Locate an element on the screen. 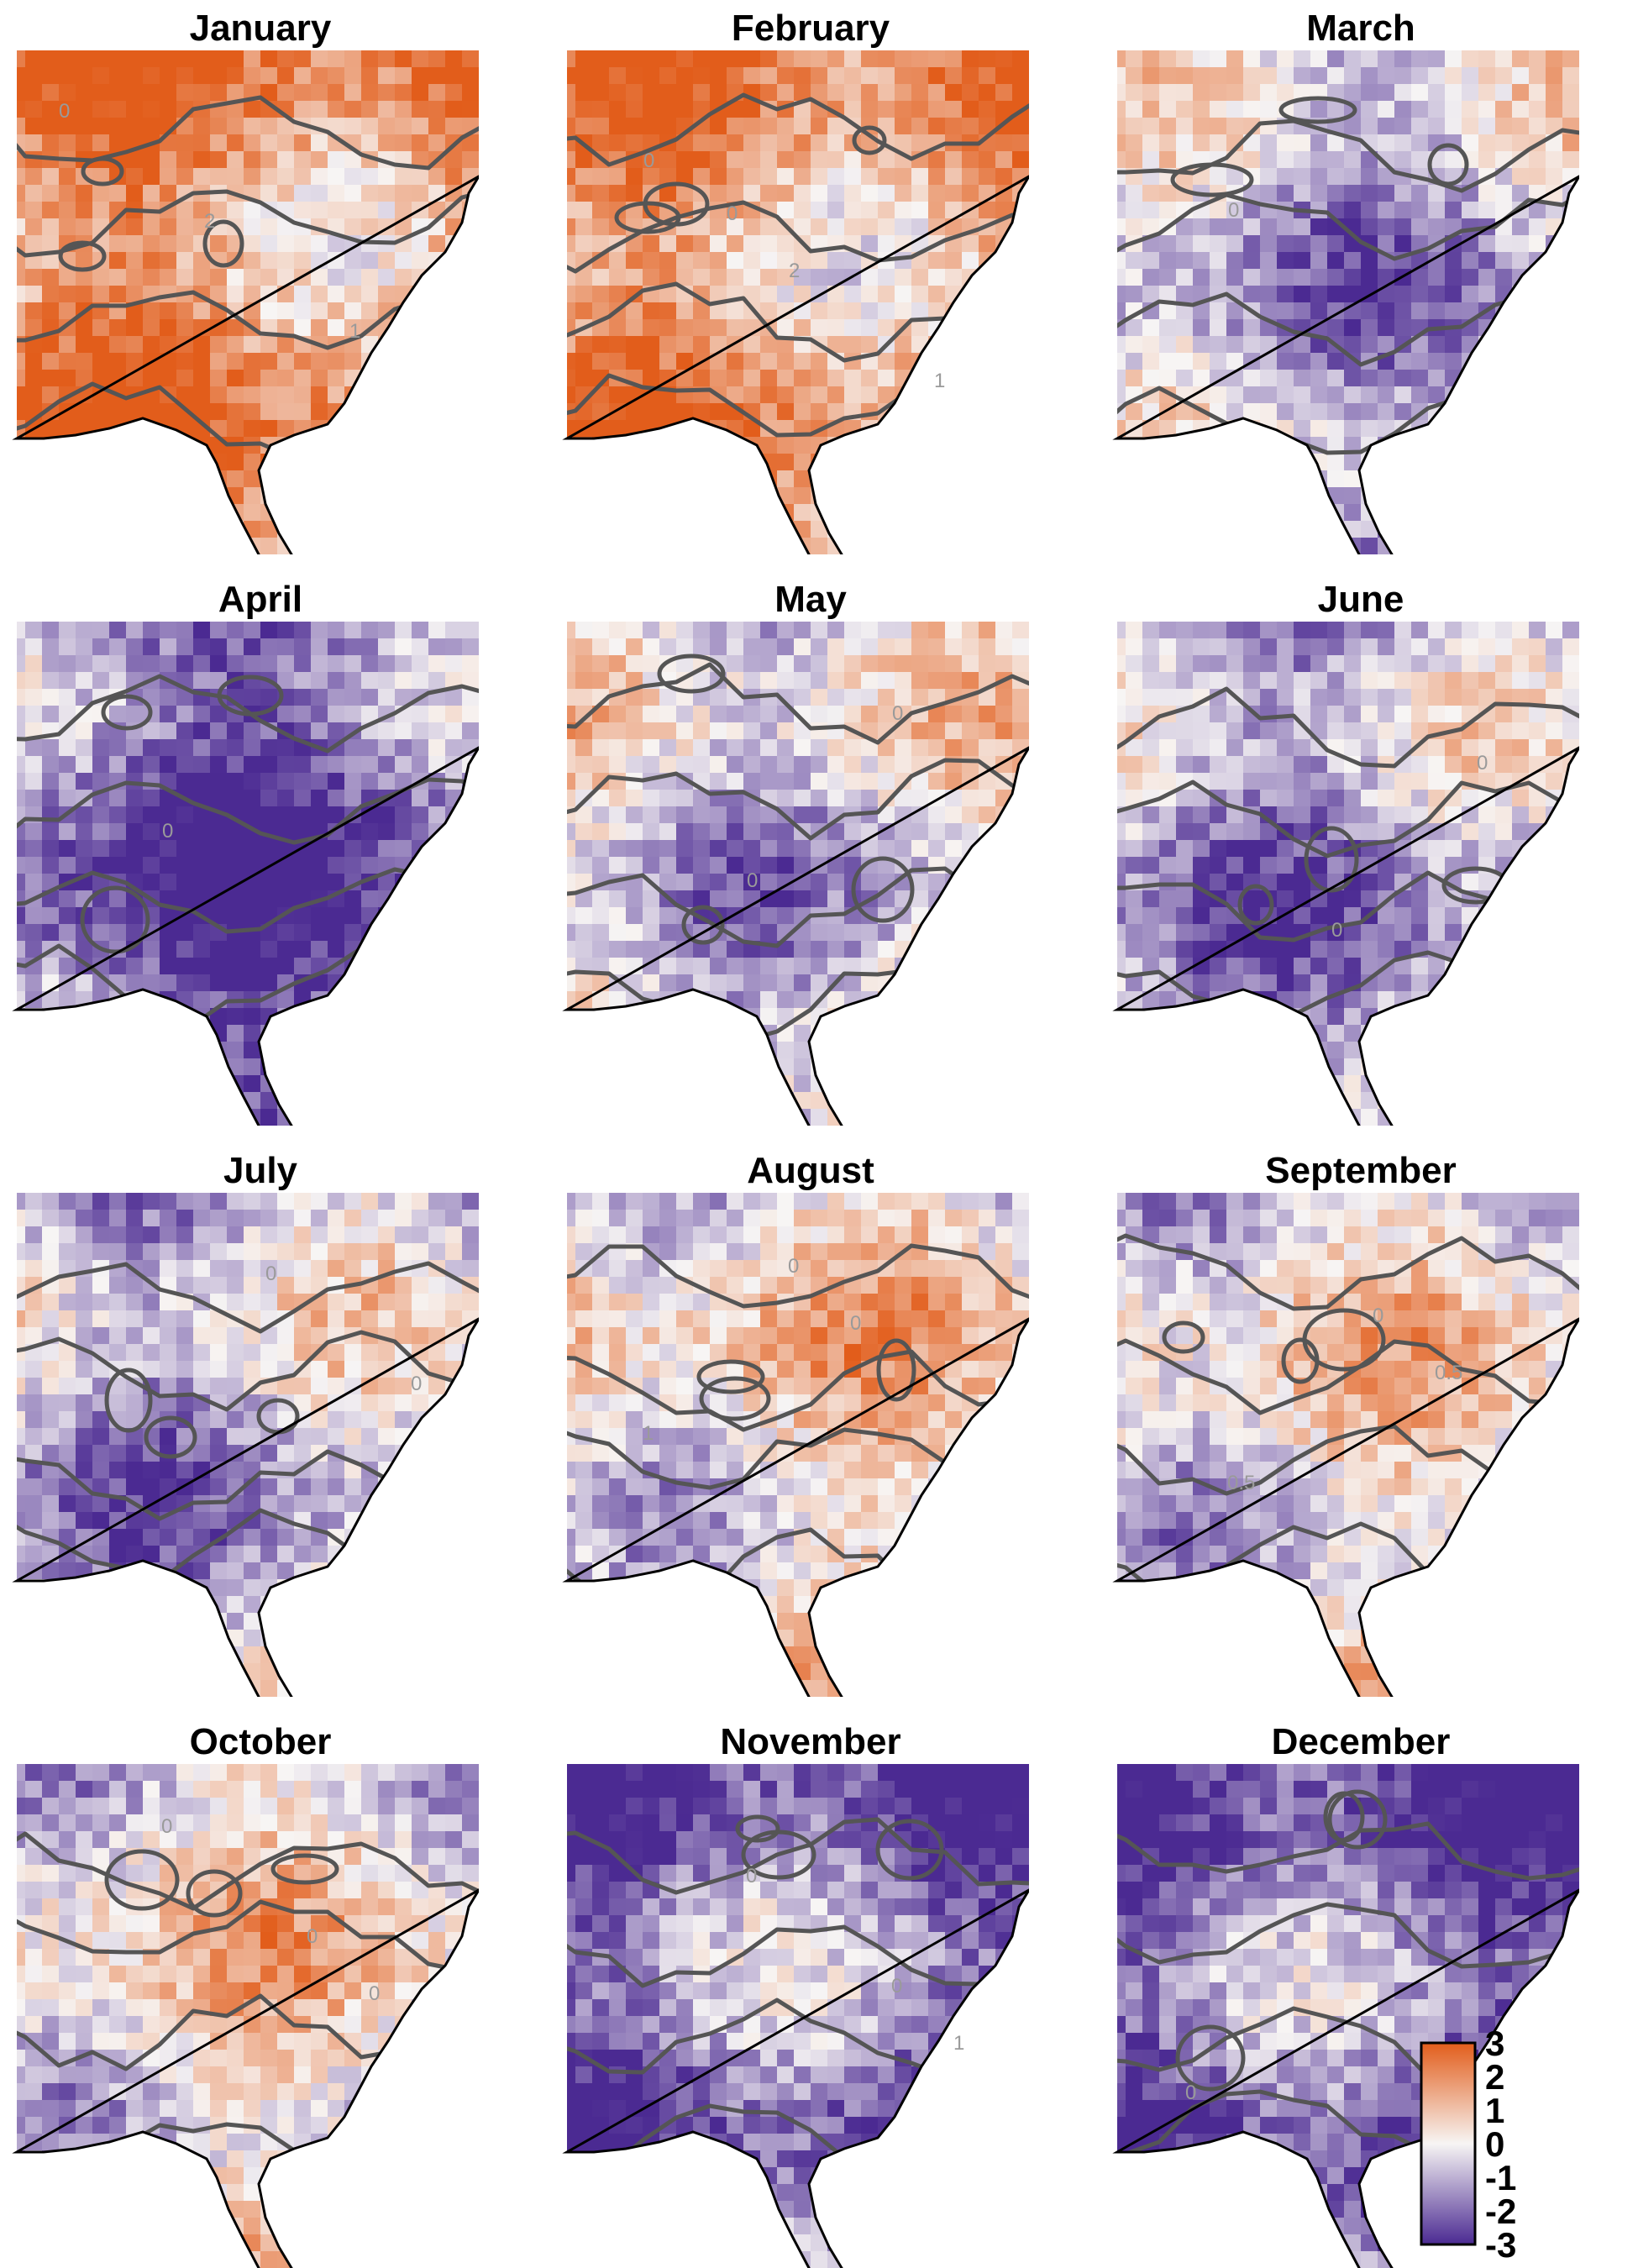 The height and width of the screenshot is (2268, 1638). map-may: 00 is located at coordinates (795, 874).